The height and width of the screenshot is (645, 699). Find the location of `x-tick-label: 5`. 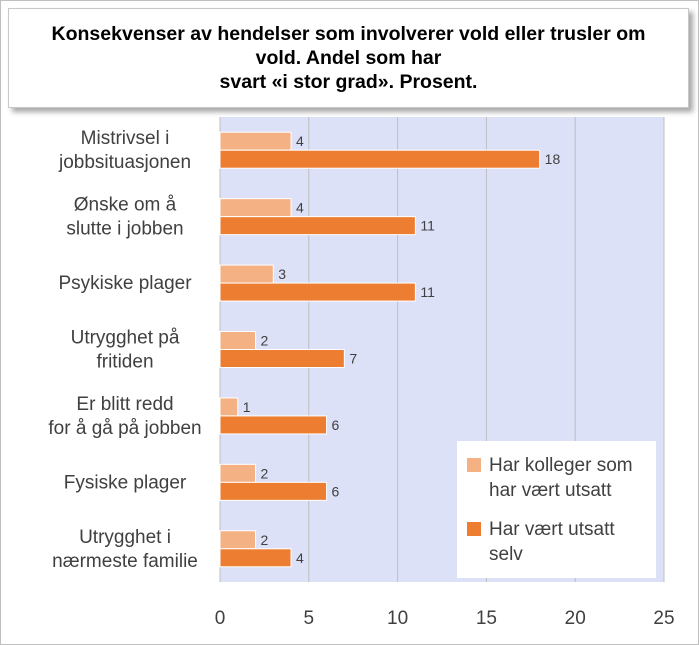

x-tick-label: 5 is located at coordinates (309, 618).